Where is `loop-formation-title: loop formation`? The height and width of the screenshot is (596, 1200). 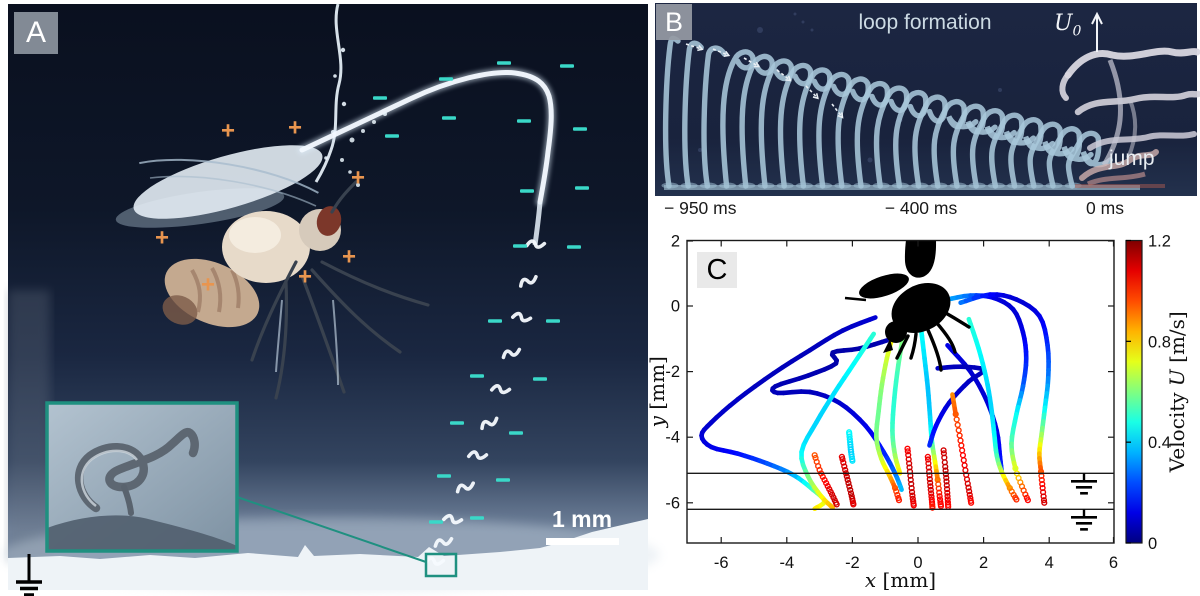
loop-formation-title: loop formation is located at coordinates (925, 22).